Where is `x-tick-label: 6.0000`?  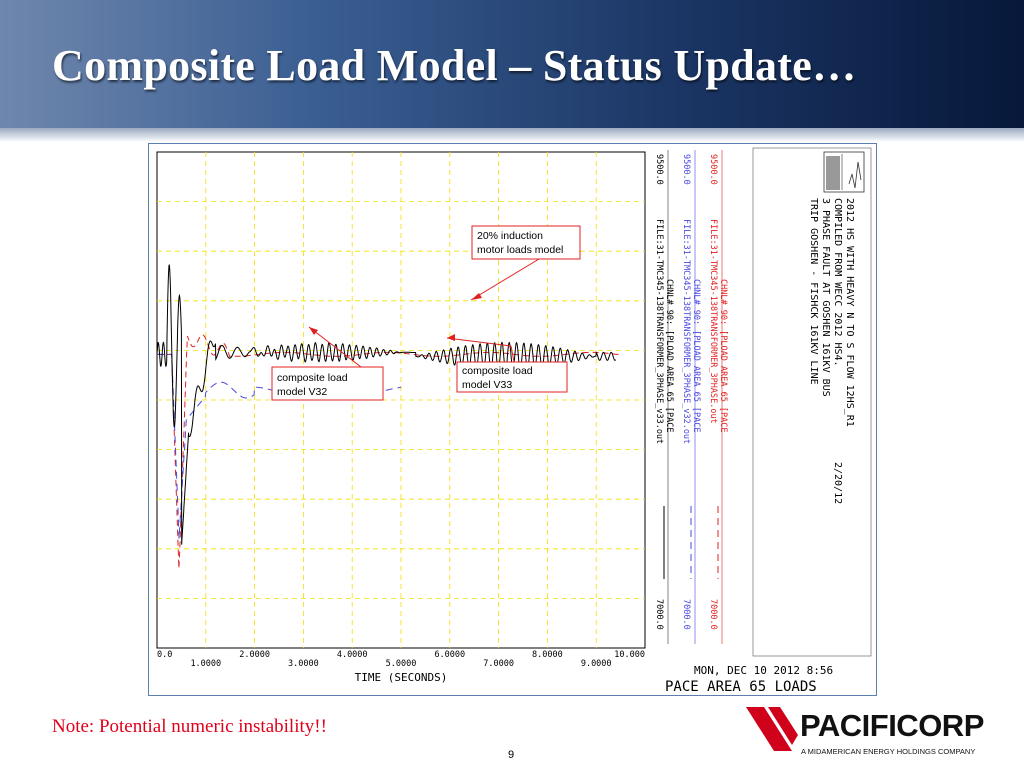 x-tick-label: 6.0000 is located at coordinates (449, 655).